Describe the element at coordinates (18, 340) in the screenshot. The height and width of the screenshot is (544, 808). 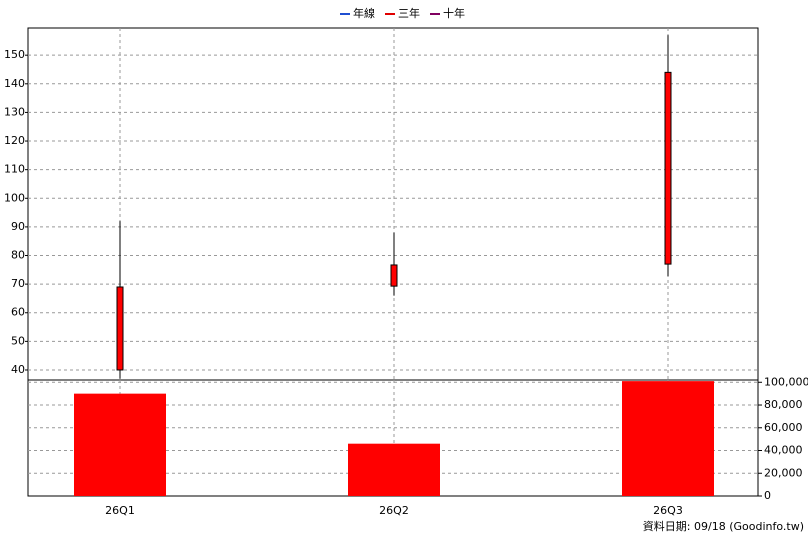
I see `y-tick-label: 50` at that location.